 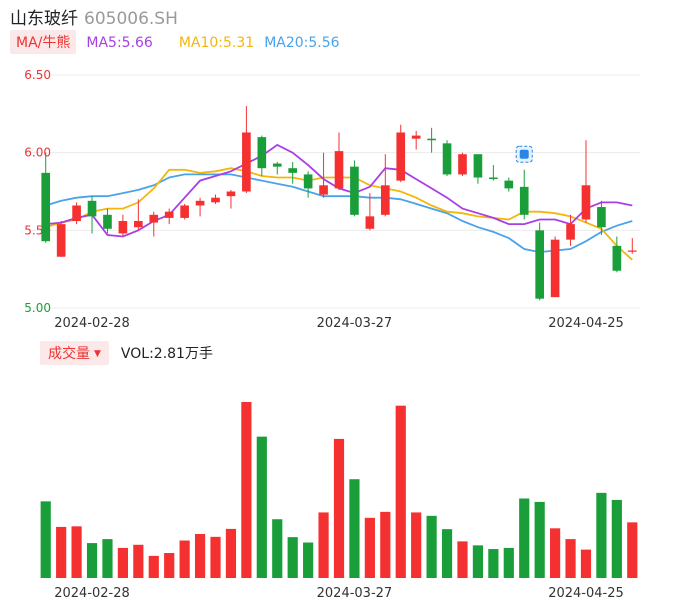 I want to click on volume-date-label: 2024-03-27, so click(x=355, y=593).